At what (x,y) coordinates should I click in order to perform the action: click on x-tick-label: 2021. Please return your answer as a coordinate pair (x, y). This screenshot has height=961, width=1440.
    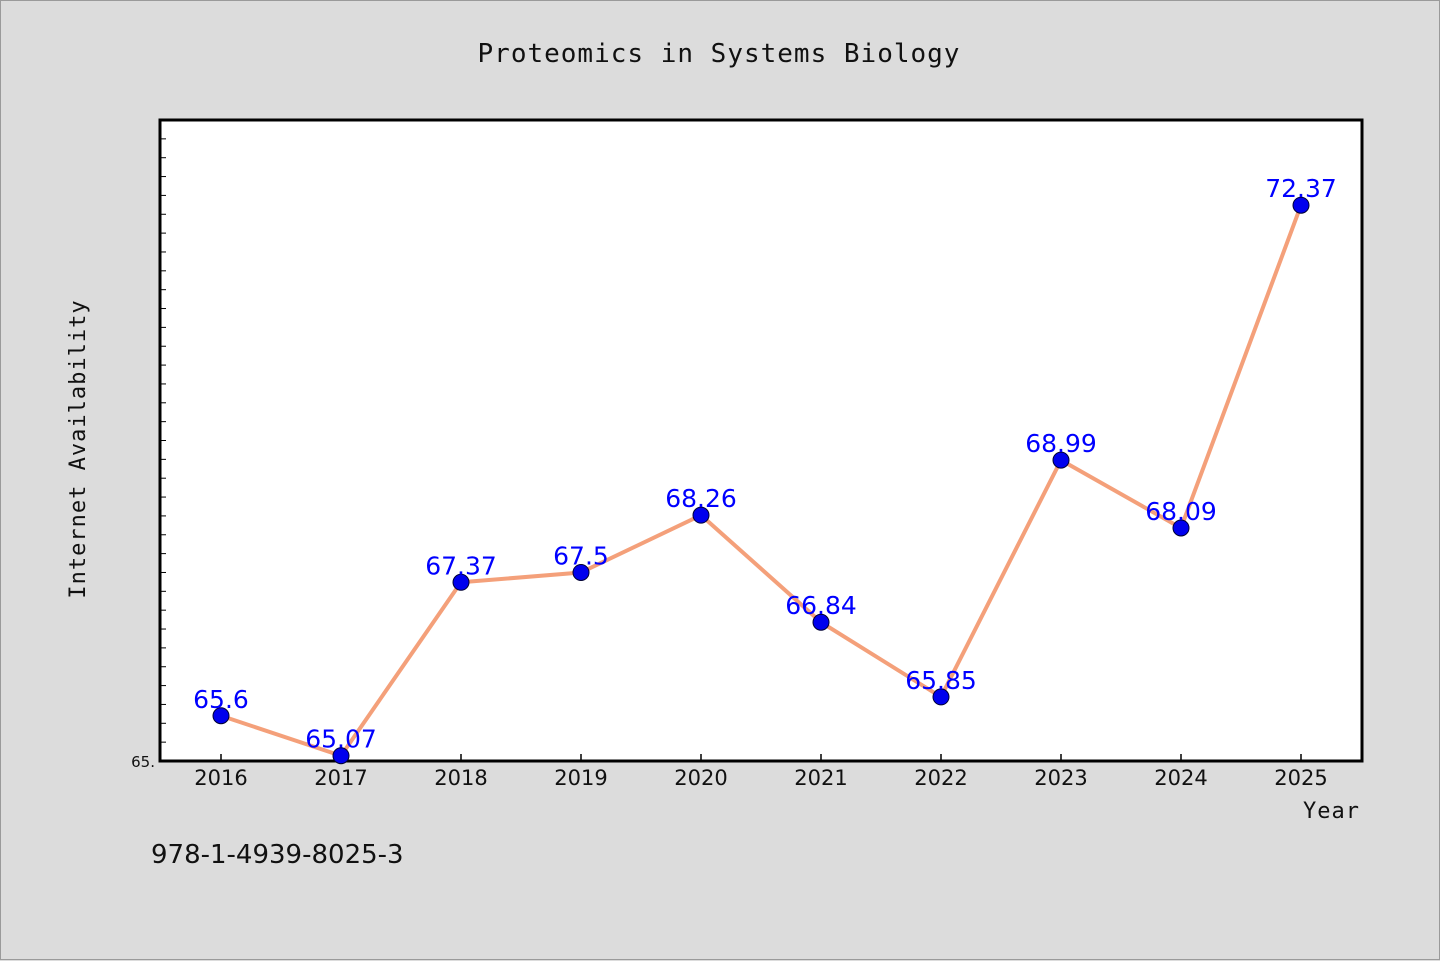
    Looking at the image, I should click on (820, 778).